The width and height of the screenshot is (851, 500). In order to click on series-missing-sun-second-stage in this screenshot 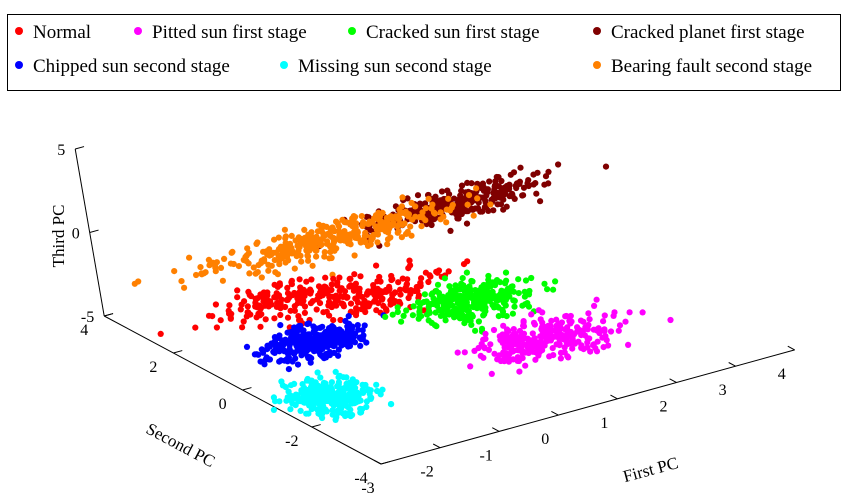, I will do `click(332, 395)`.